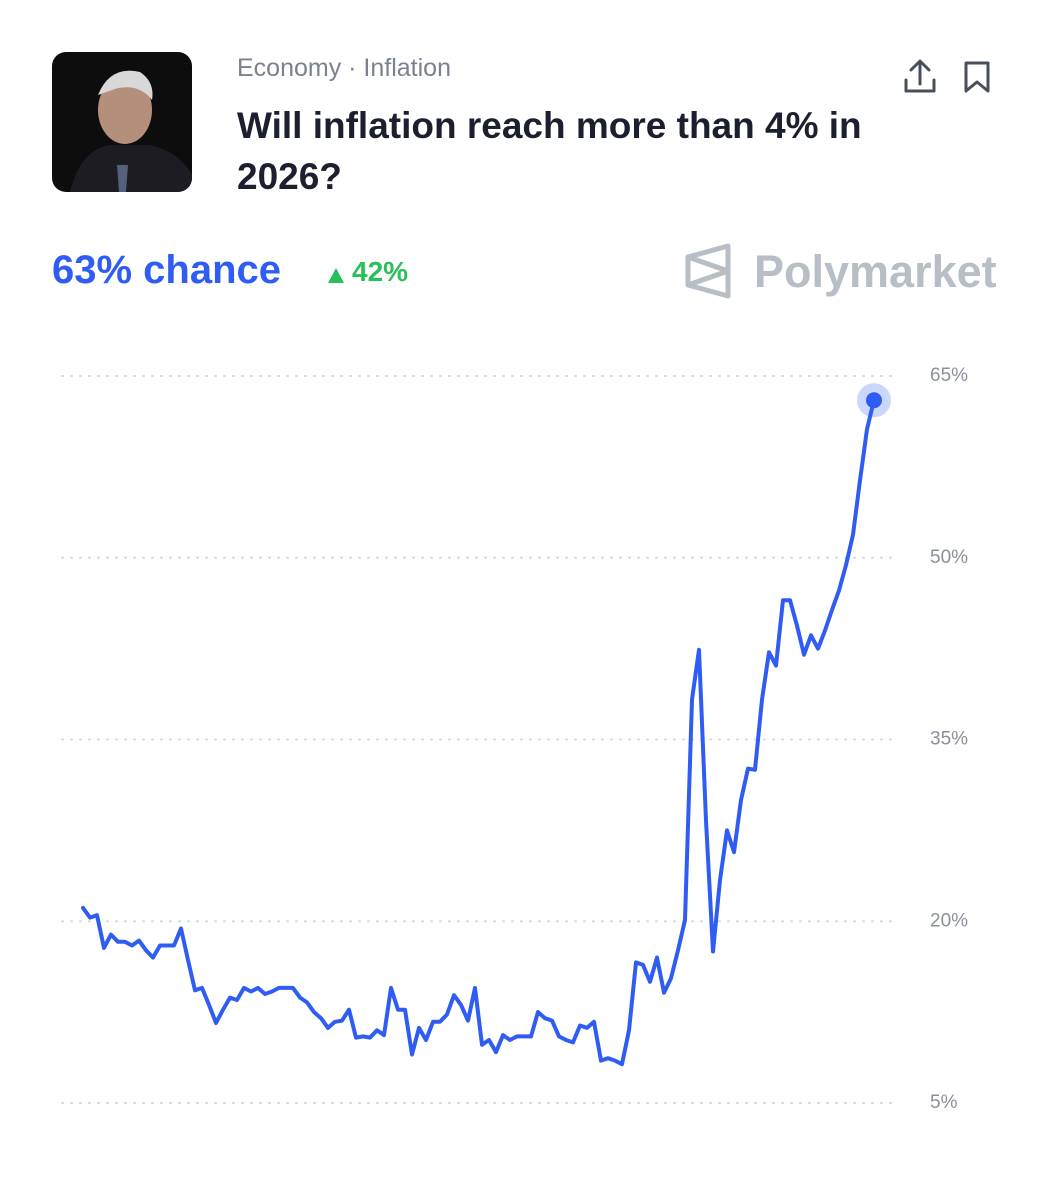 The image size is (1049, 1200). What do you see at coordinates (875, 271) in the screenshot?
I see `brand: Polymarket` at bounding box center [875, 271].